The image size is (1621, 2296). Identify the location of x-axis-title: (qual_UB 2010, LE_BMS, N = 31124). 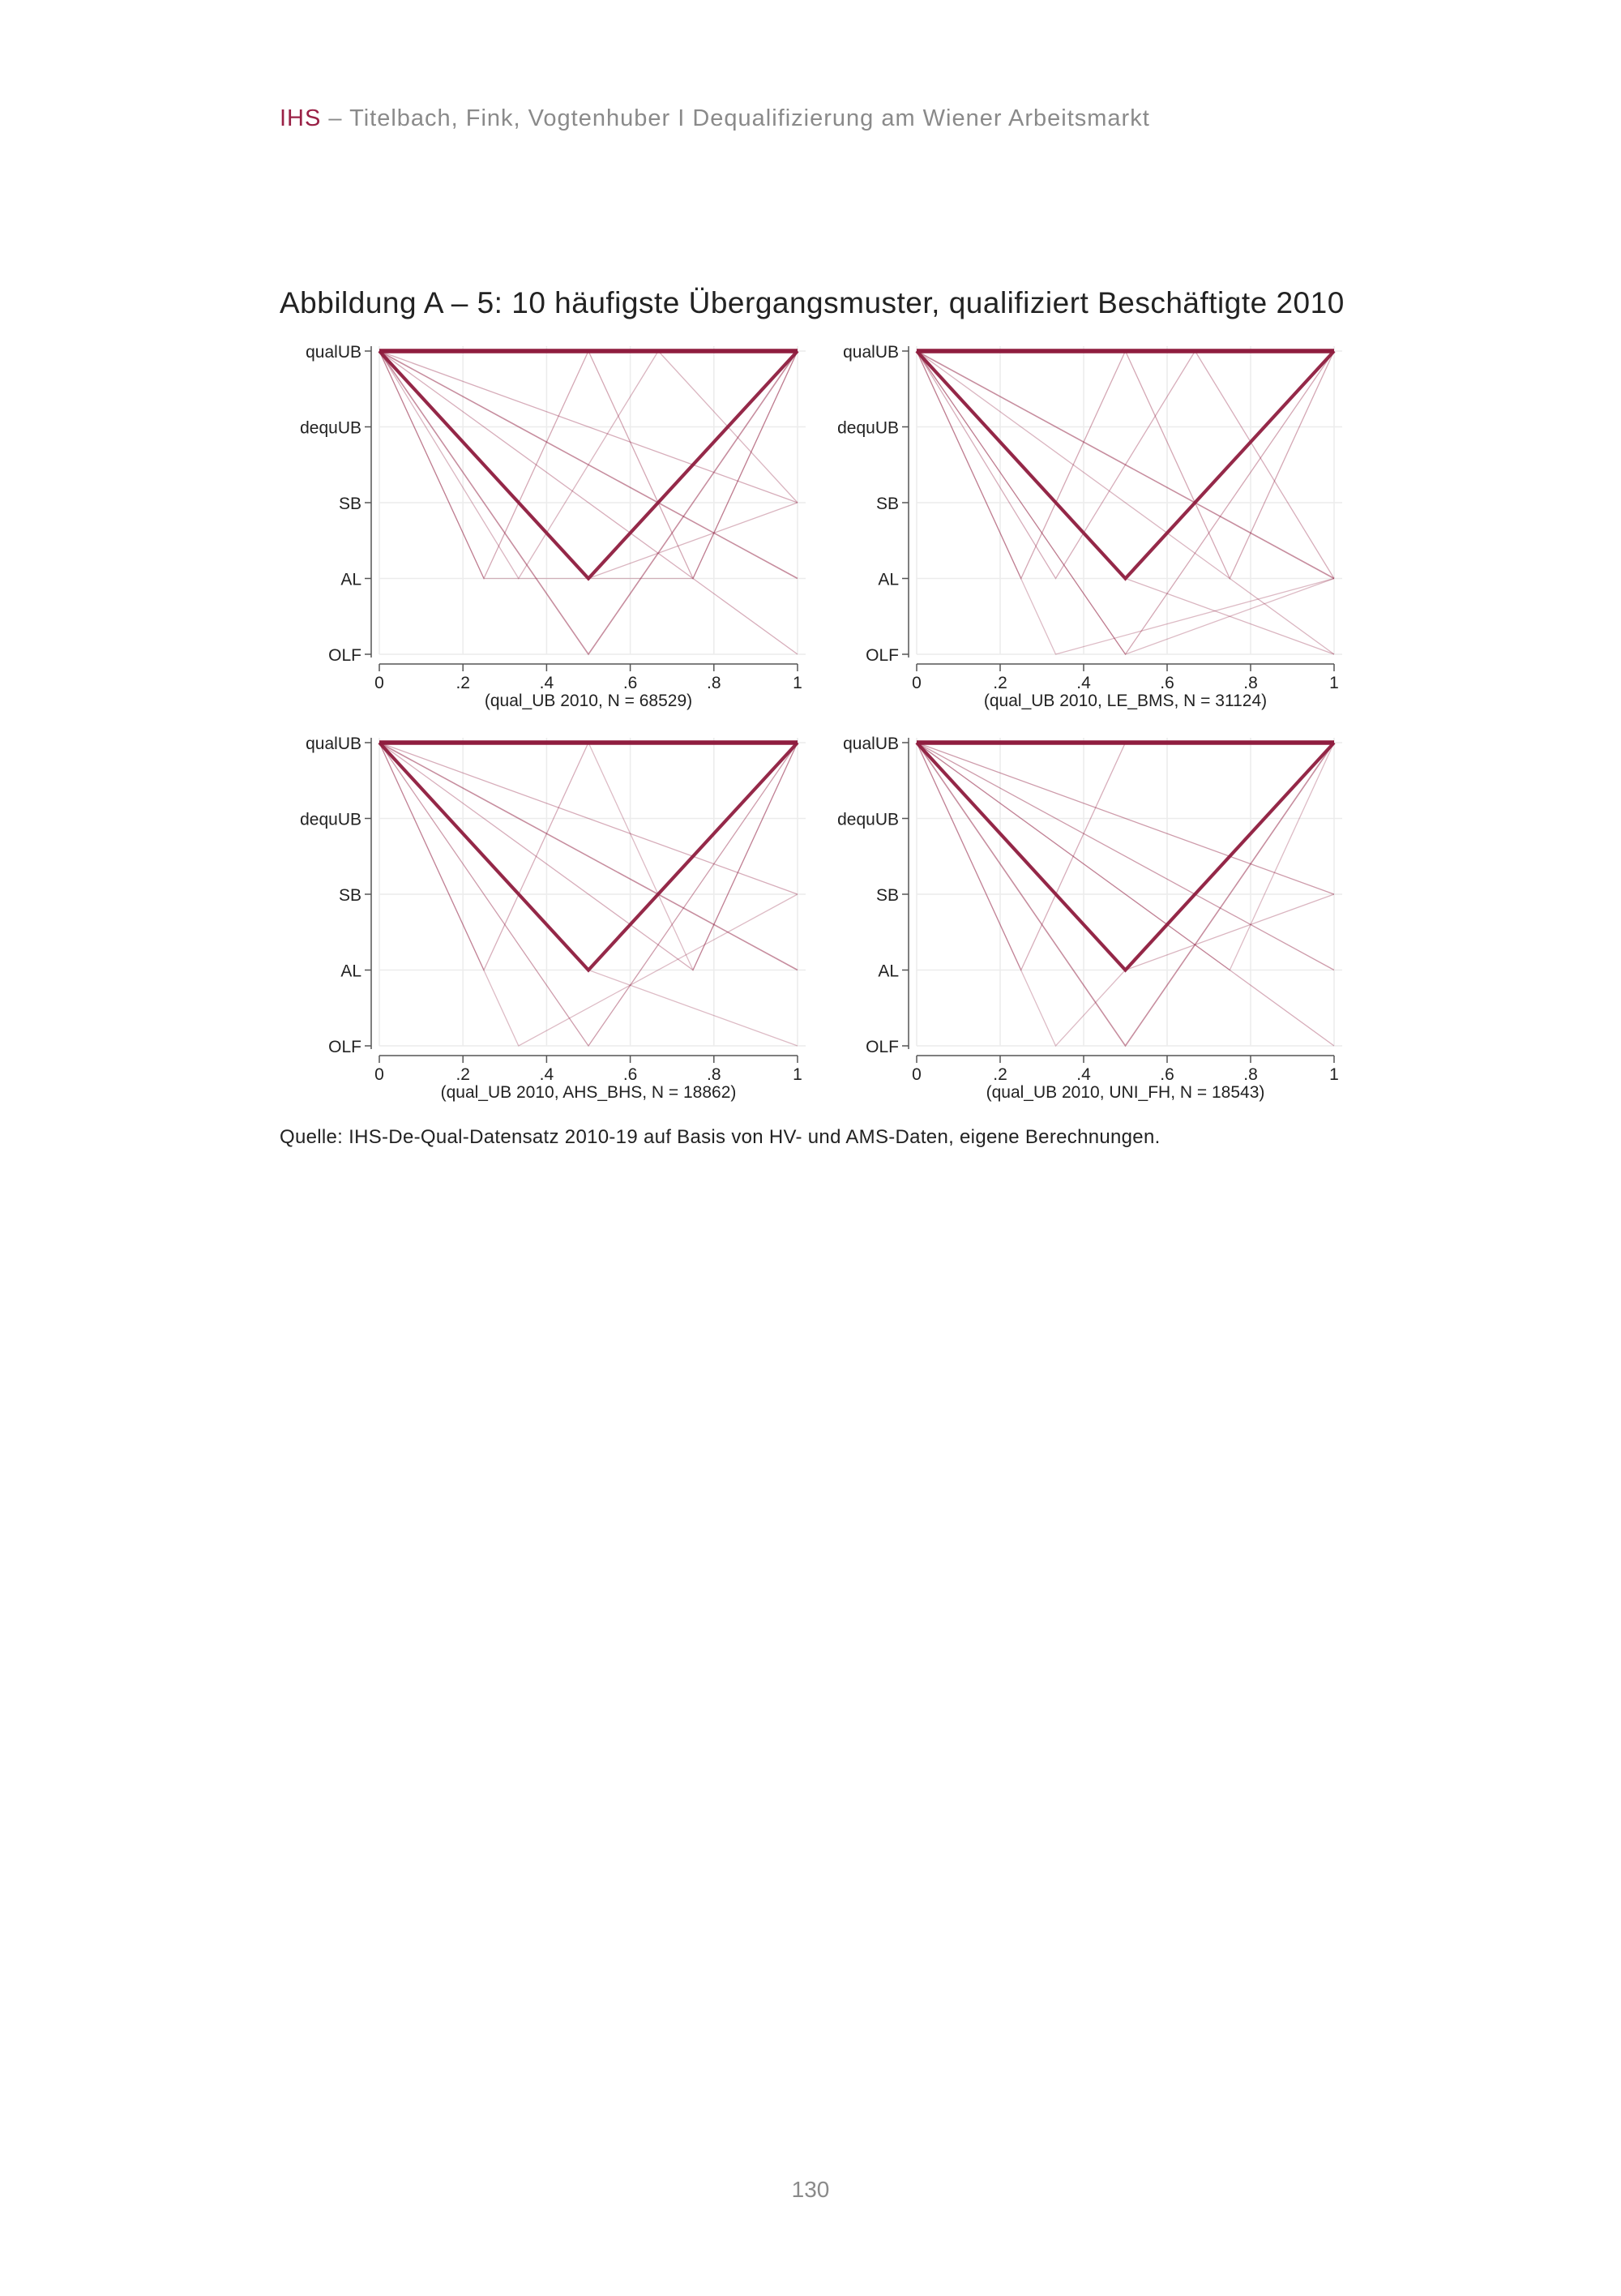
(1126, 701).